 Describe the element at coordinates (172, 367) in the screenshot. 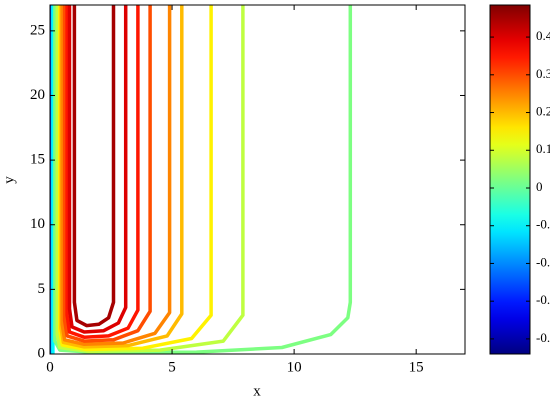

I see `x-tick-label: 5` at that location.